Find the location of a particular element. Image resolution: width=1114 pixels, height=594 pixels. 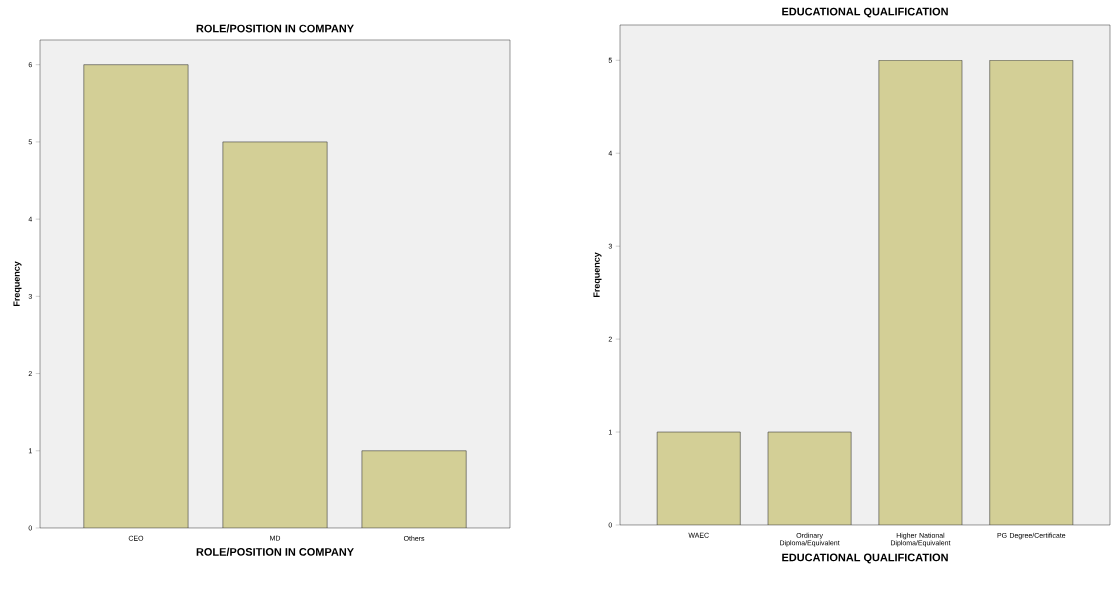

chart-title: EDUCATIONAL QUALIFICATION is located at coordinates (865, 12).